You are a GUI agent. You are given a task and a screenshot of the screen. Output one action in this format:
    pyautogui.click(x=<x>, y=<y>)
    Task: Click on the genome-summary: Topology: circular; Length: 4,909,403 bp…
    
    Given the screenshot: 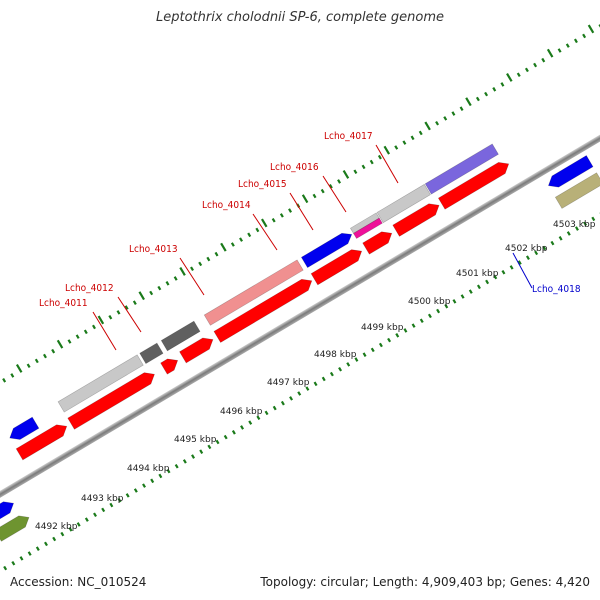 What is the action you would take?
    pyautogui.click(x=425, y=582)
    